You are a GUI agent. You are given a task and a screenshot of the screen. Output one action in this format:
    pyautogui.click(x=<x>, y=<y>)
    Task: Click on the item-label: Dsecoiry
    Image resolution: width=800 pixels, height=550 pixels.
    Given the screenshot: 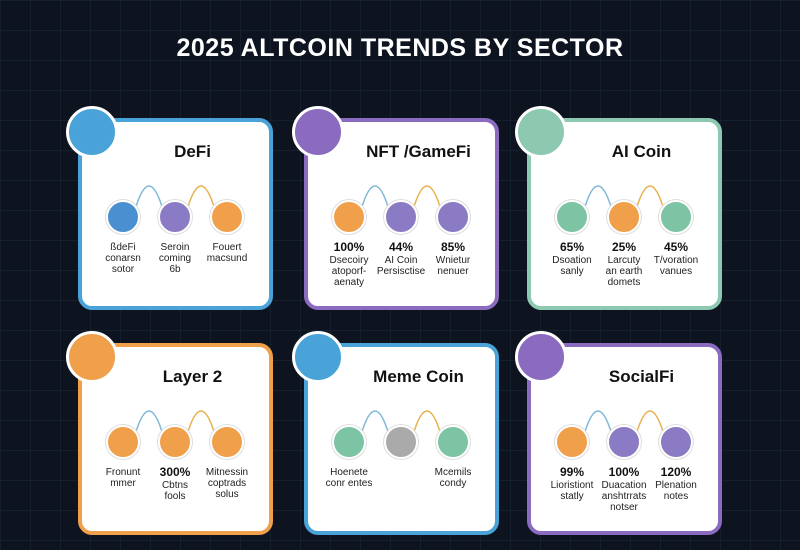 What is the action you would take?
    pyautogui.click(x=349, y=260)
    